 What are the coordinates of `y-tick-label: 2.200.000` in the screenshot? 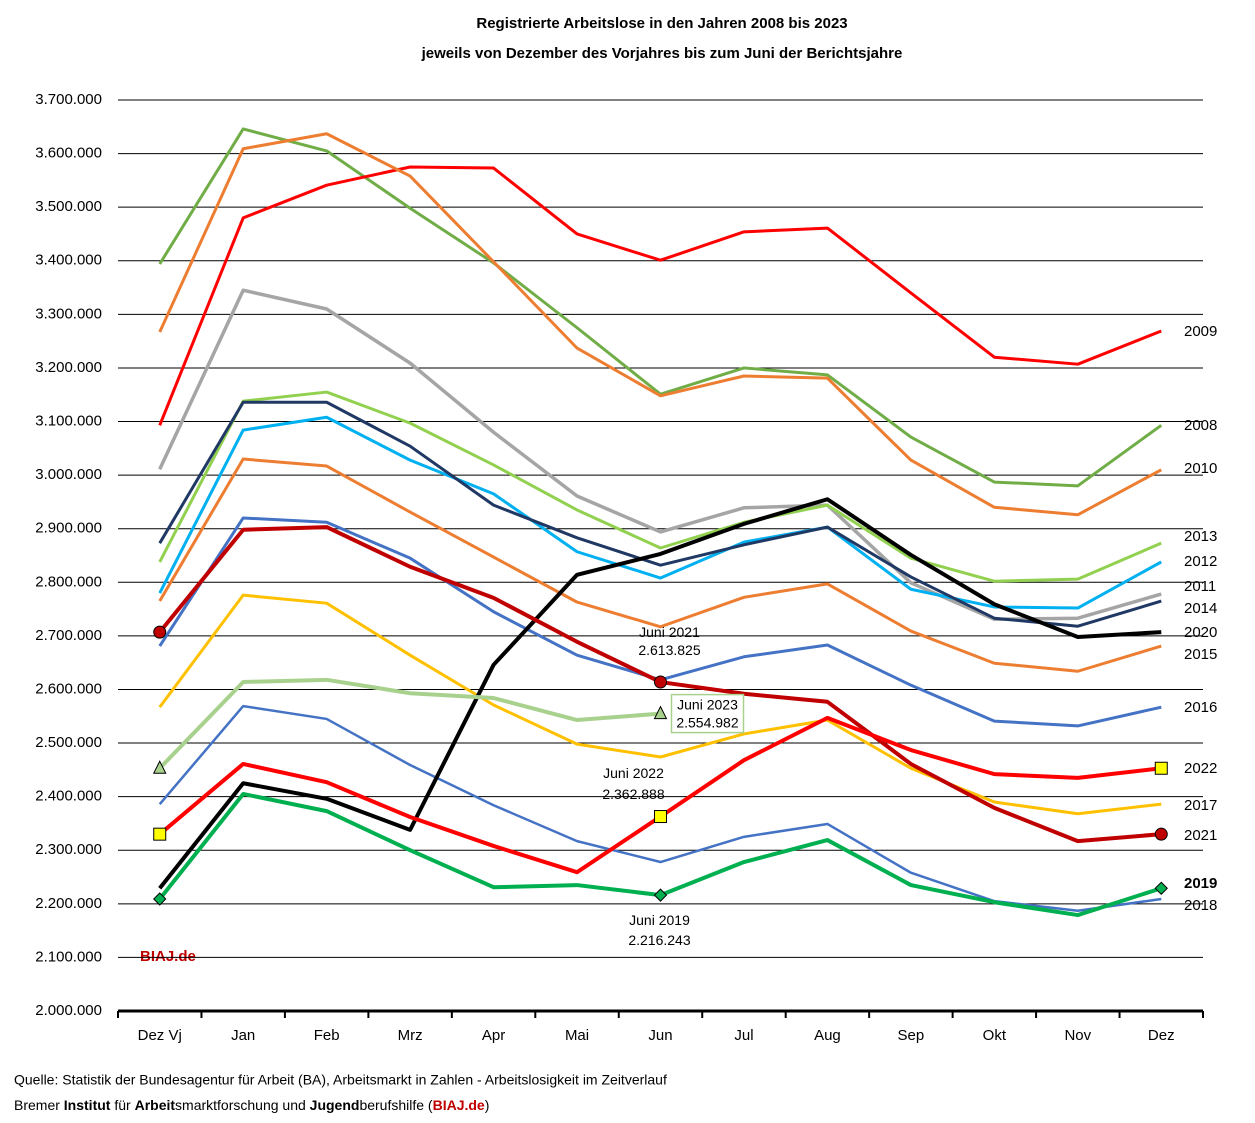 It's located at (68, 903).